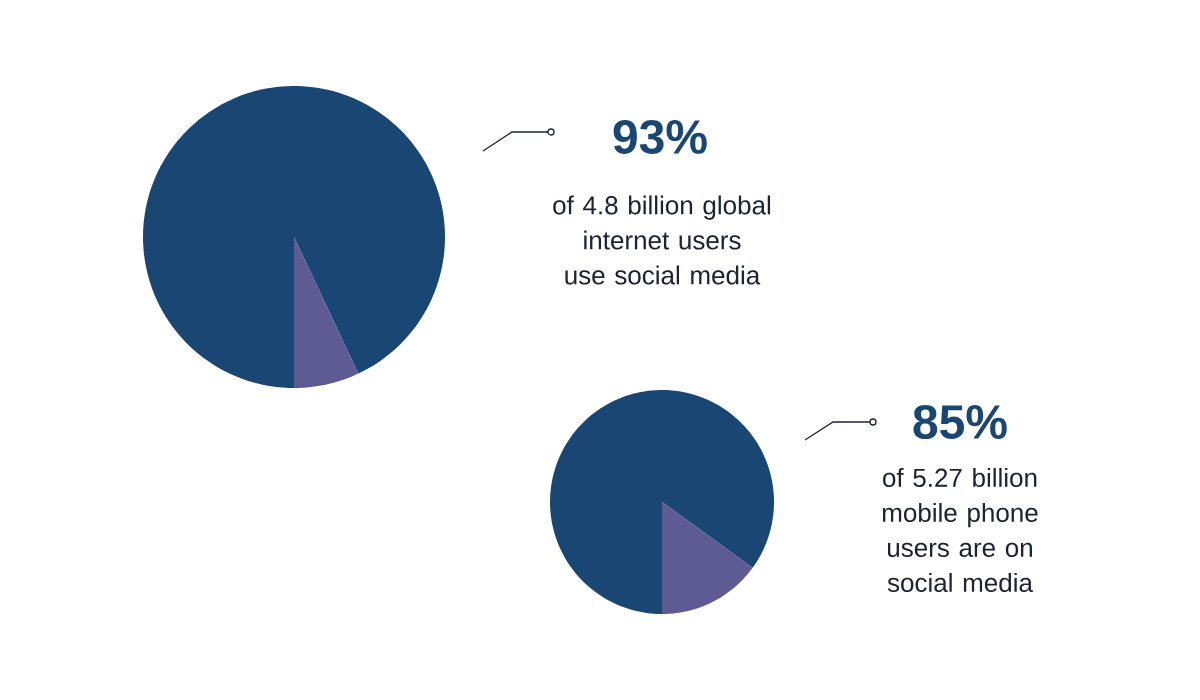 This screenshot has width=1200, height=700. Describe the element at coordinates (660, 136) in the screenshot. I see `text: 93%` at that location.